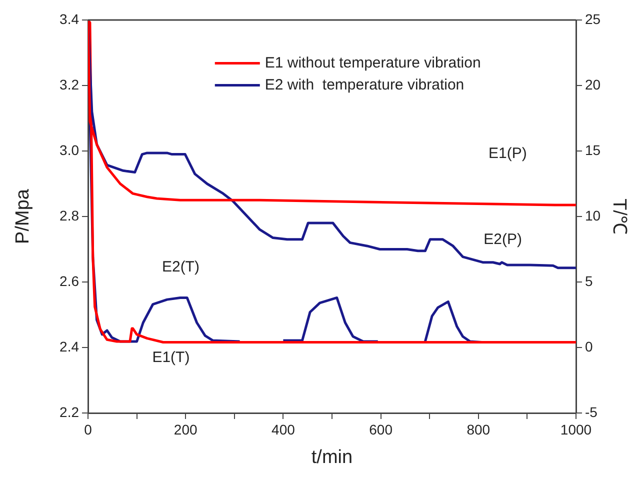 The height and width of the screenshot is (479, 642). Describe the element at coordinates (507, 153) in the screenshot. I see `annotation: E1(P)` at that location.